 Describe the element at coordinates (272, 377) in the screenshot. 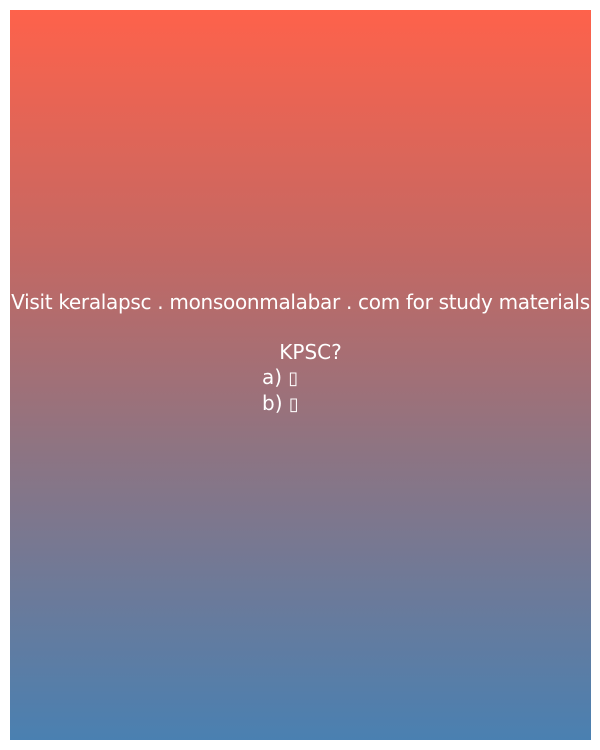

I see `option-a-prefix: a)` at that location.